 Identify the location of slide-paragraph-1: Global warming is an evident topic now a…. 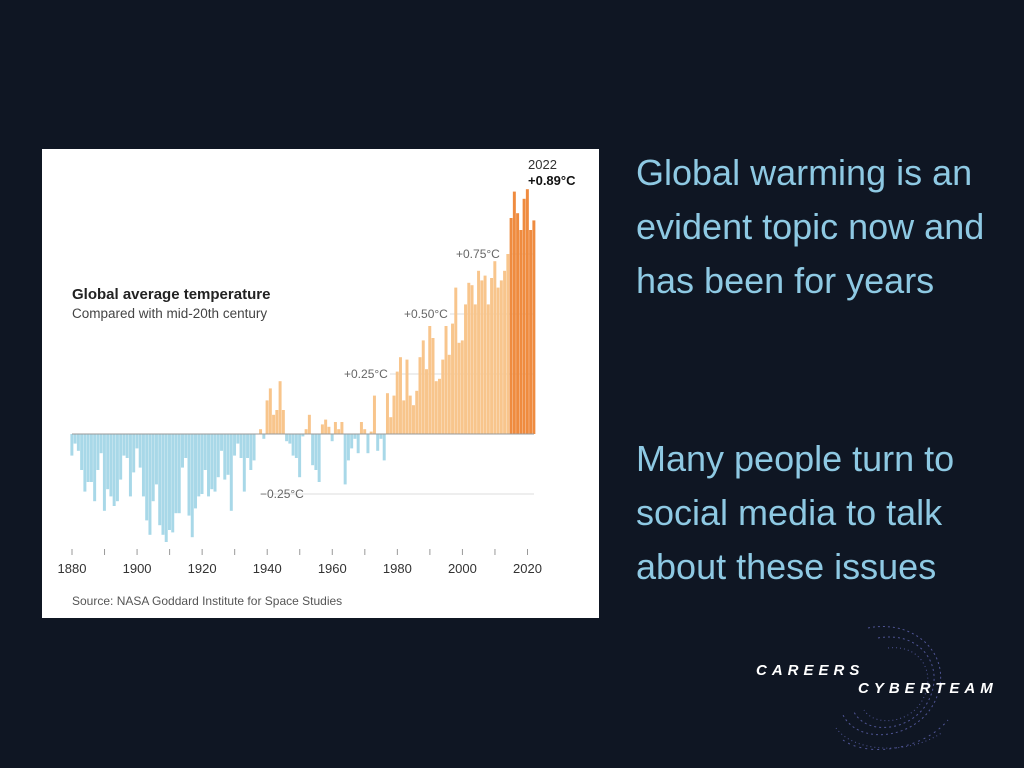
(810, 226).